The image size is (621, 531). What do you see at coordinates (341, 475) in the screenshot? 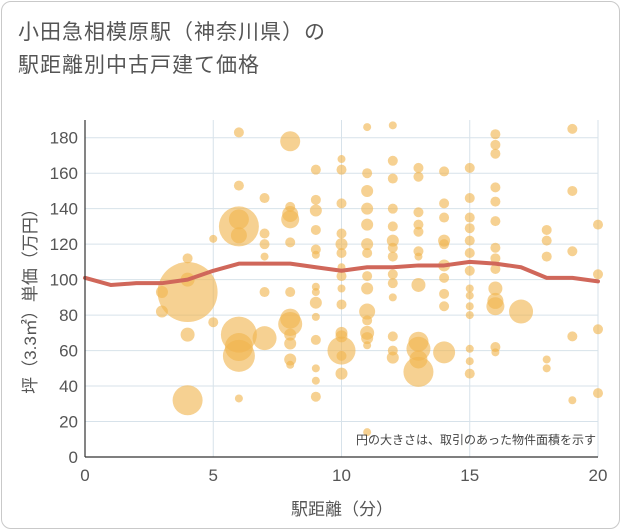
I see `x-tick-label: 10` at bounding box center [341, 475].